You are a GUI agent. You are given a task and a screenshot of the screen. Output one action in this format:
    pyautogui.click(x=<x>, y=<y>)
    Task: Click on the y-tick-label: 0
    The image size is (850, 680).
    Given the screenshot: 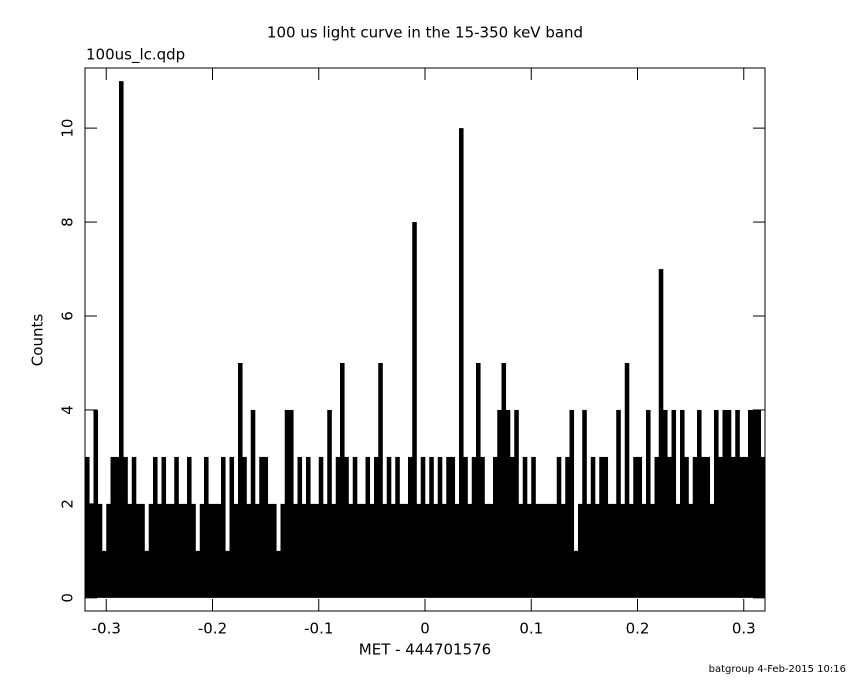 What is the action you would take?
    pyautogui.click(x=68, y=598)
    